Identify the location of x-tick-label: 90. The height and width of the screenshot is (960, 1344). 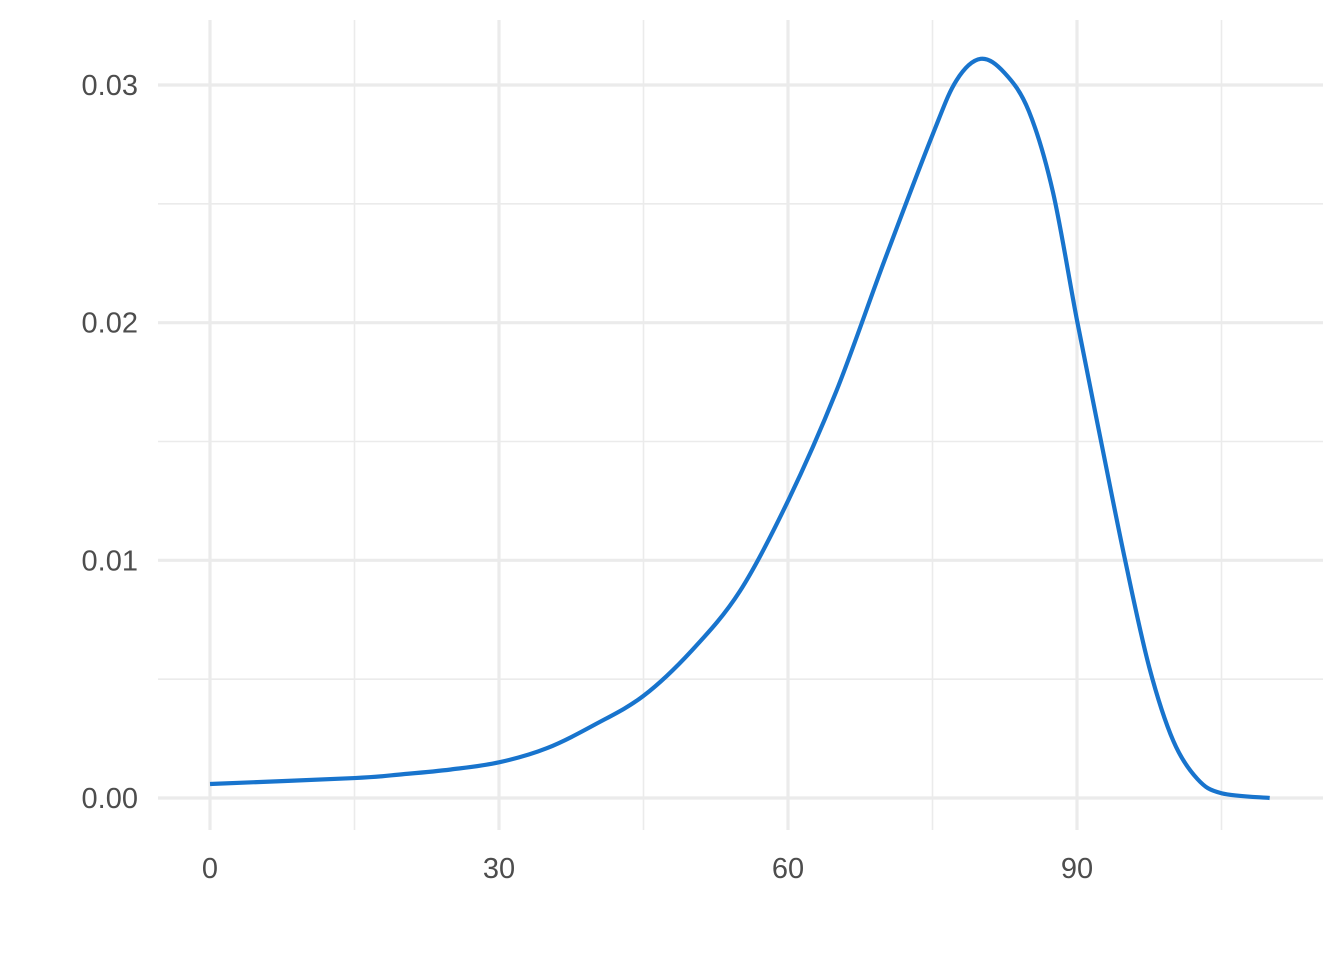
(1077, 869).